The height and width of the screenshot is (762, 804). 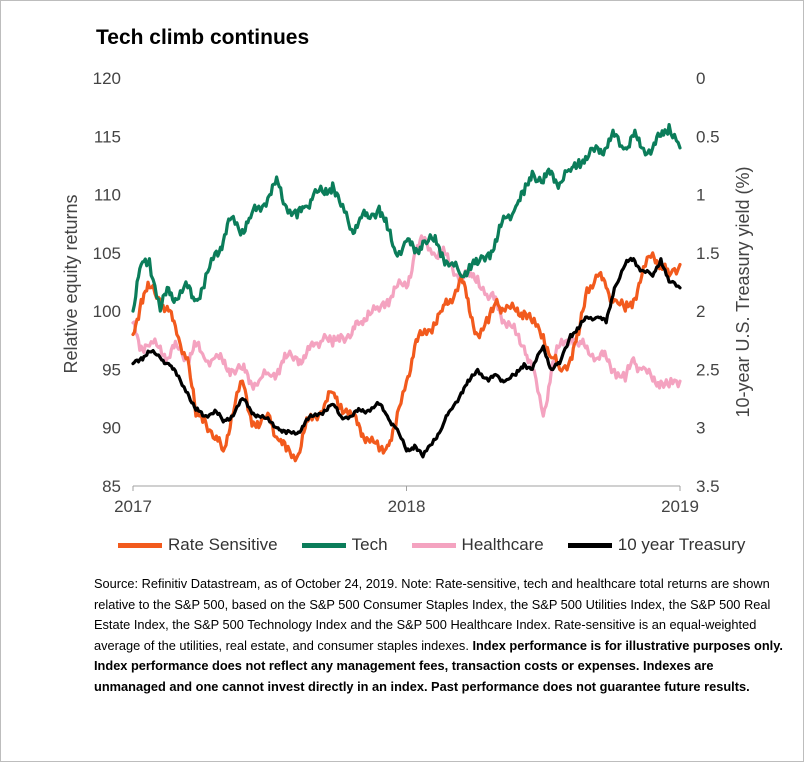 I want to click on y2-tick-label-5: 2.5, so click(x=708, y=369).